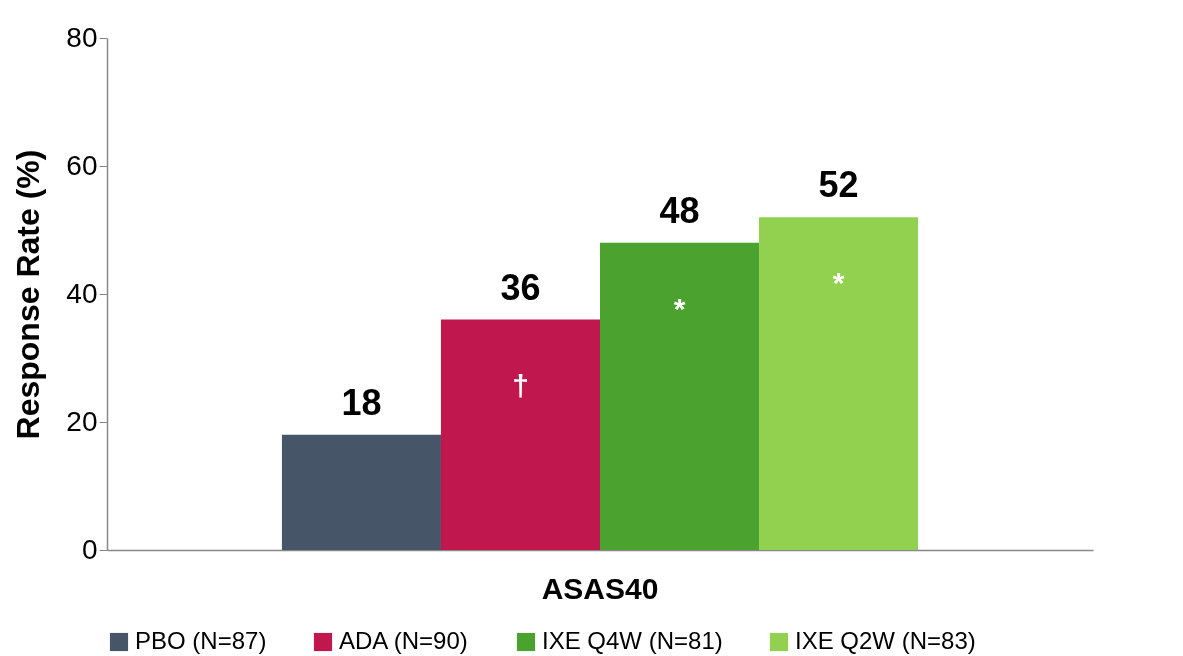 The height and width of the screenshot is (656, 1183). Describe the element at coordinates (520, 287) in the screenshot. I see `data-label: 36` at that location.